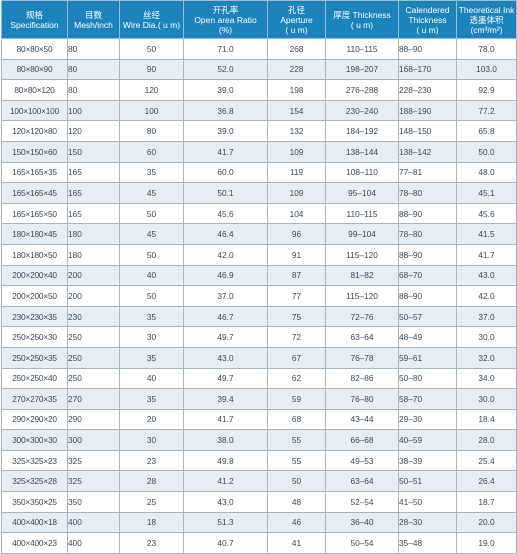  Describe the element at coordinates (427, 522) in the screenshot. I see `cell-calendered-thickness: 28–30` at that location.